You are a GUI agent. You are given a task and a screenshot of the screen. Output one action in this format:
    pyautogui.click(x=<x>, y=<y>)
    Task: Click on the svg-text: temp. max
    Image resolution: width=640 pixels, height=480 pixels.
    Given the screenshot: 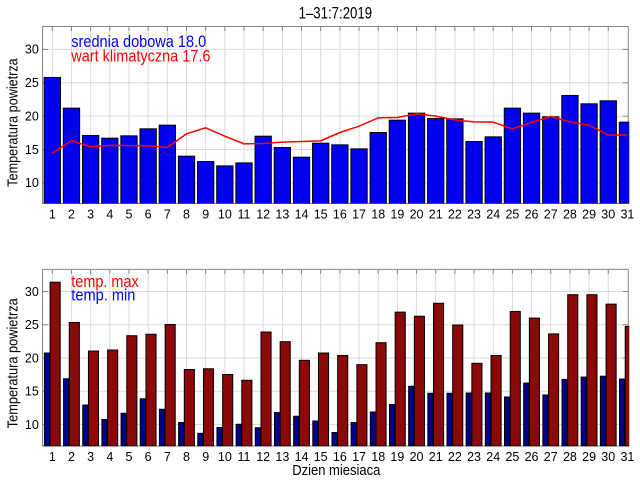 What is the action you would take?
    pyautogui.click(x=105, y=282)
    